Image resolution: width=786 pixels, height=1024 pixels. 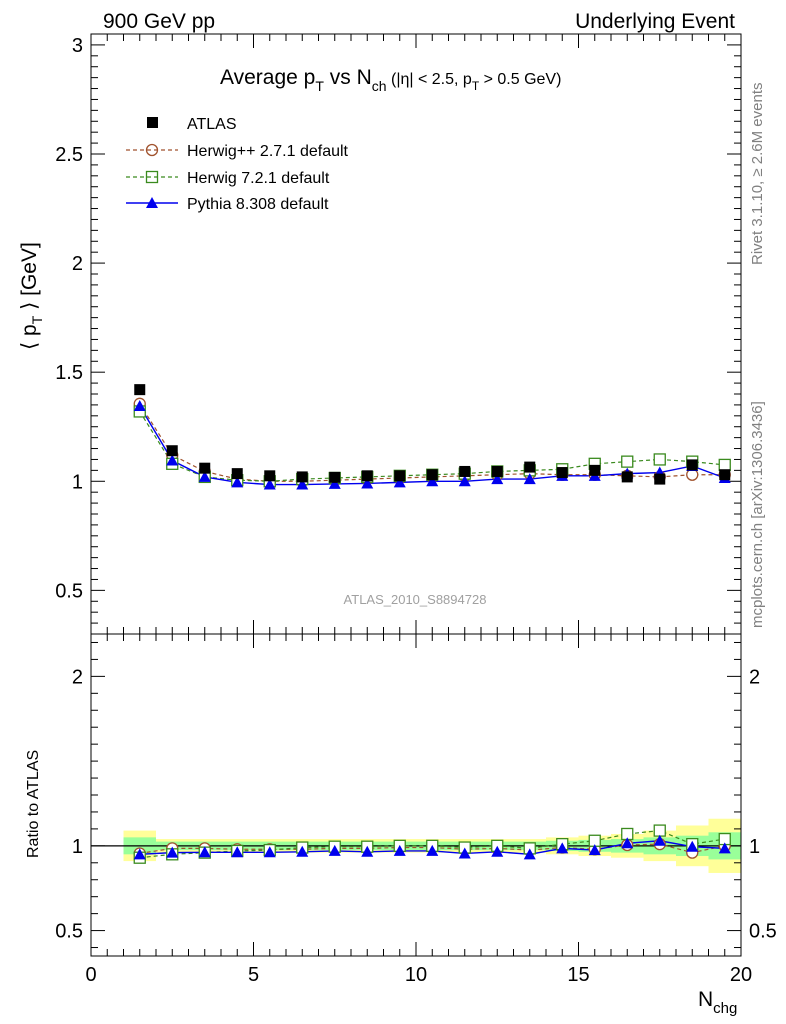 I want to click on main-y-tick-label: 1, so click(x=77, y=482).